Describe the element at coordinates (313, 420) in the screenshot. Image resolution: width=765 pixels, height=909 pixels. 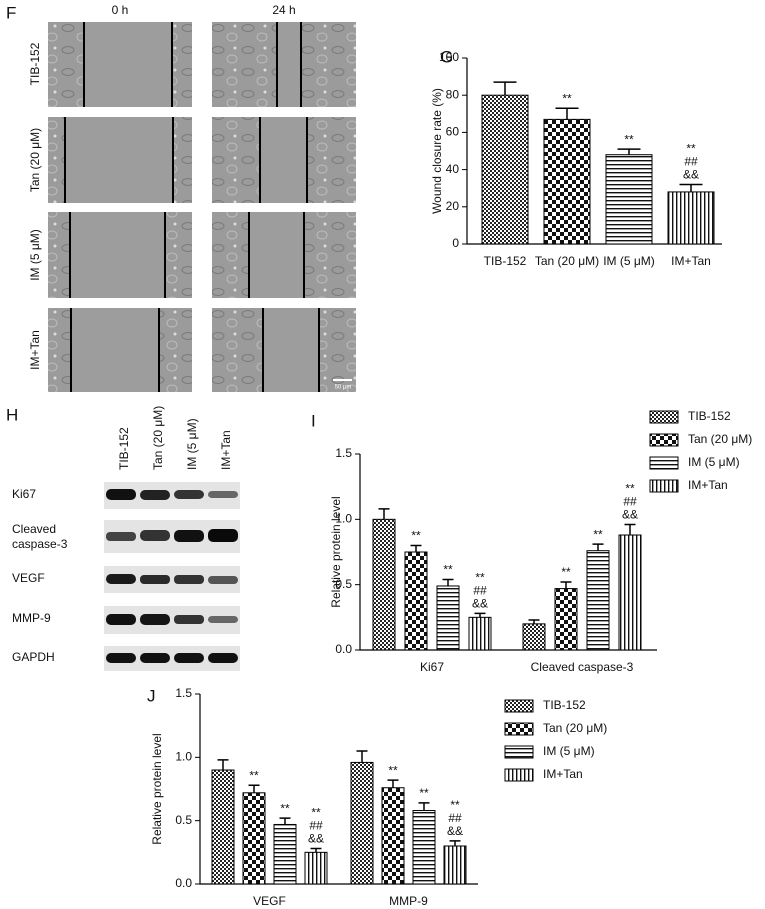
I see `panel-label: I` at that location.